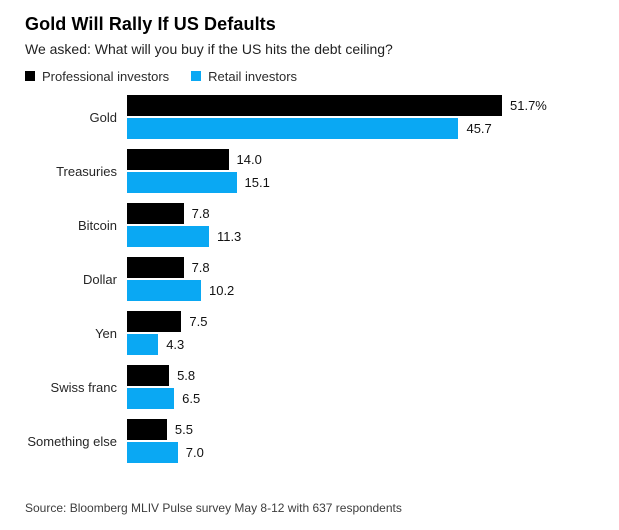 The height and width of the screenshot is (530, 619). I want to click on value-label: 6.5, so click(191, 398).